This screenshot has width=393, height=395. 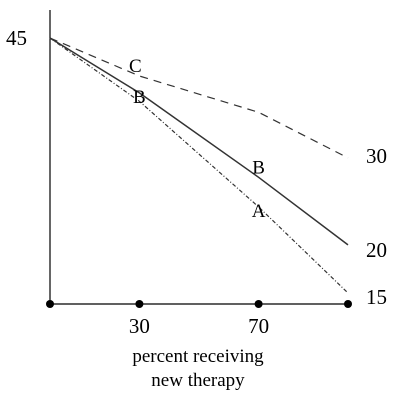 I want to click on x-axis-label-line-2: new therapy, so click(x=198, y=380).